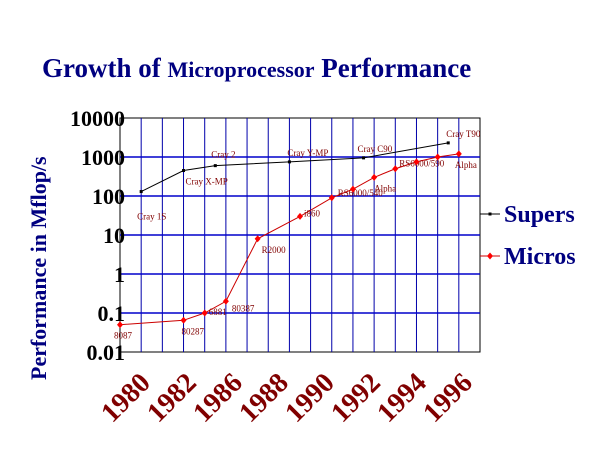  What do you see at coordinates (105, 68) in the screenshot?
I see `chart-title-part1: Growth of` at bounding box center [105, 68].